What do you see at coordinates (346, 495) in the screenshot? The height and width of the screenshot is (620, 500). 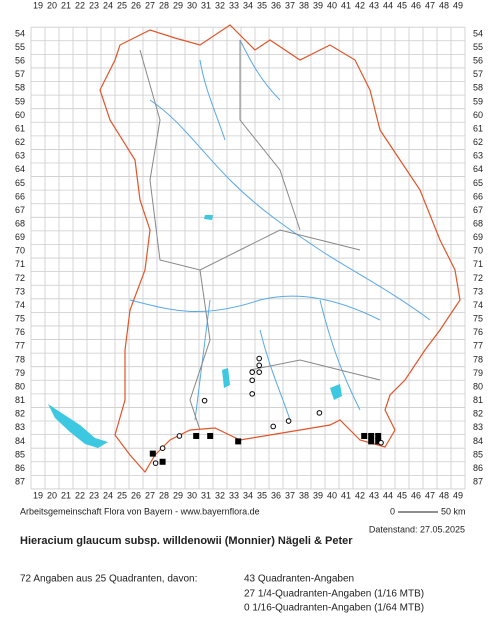 I see `column-label: 41` at bounding box center [346, 495].